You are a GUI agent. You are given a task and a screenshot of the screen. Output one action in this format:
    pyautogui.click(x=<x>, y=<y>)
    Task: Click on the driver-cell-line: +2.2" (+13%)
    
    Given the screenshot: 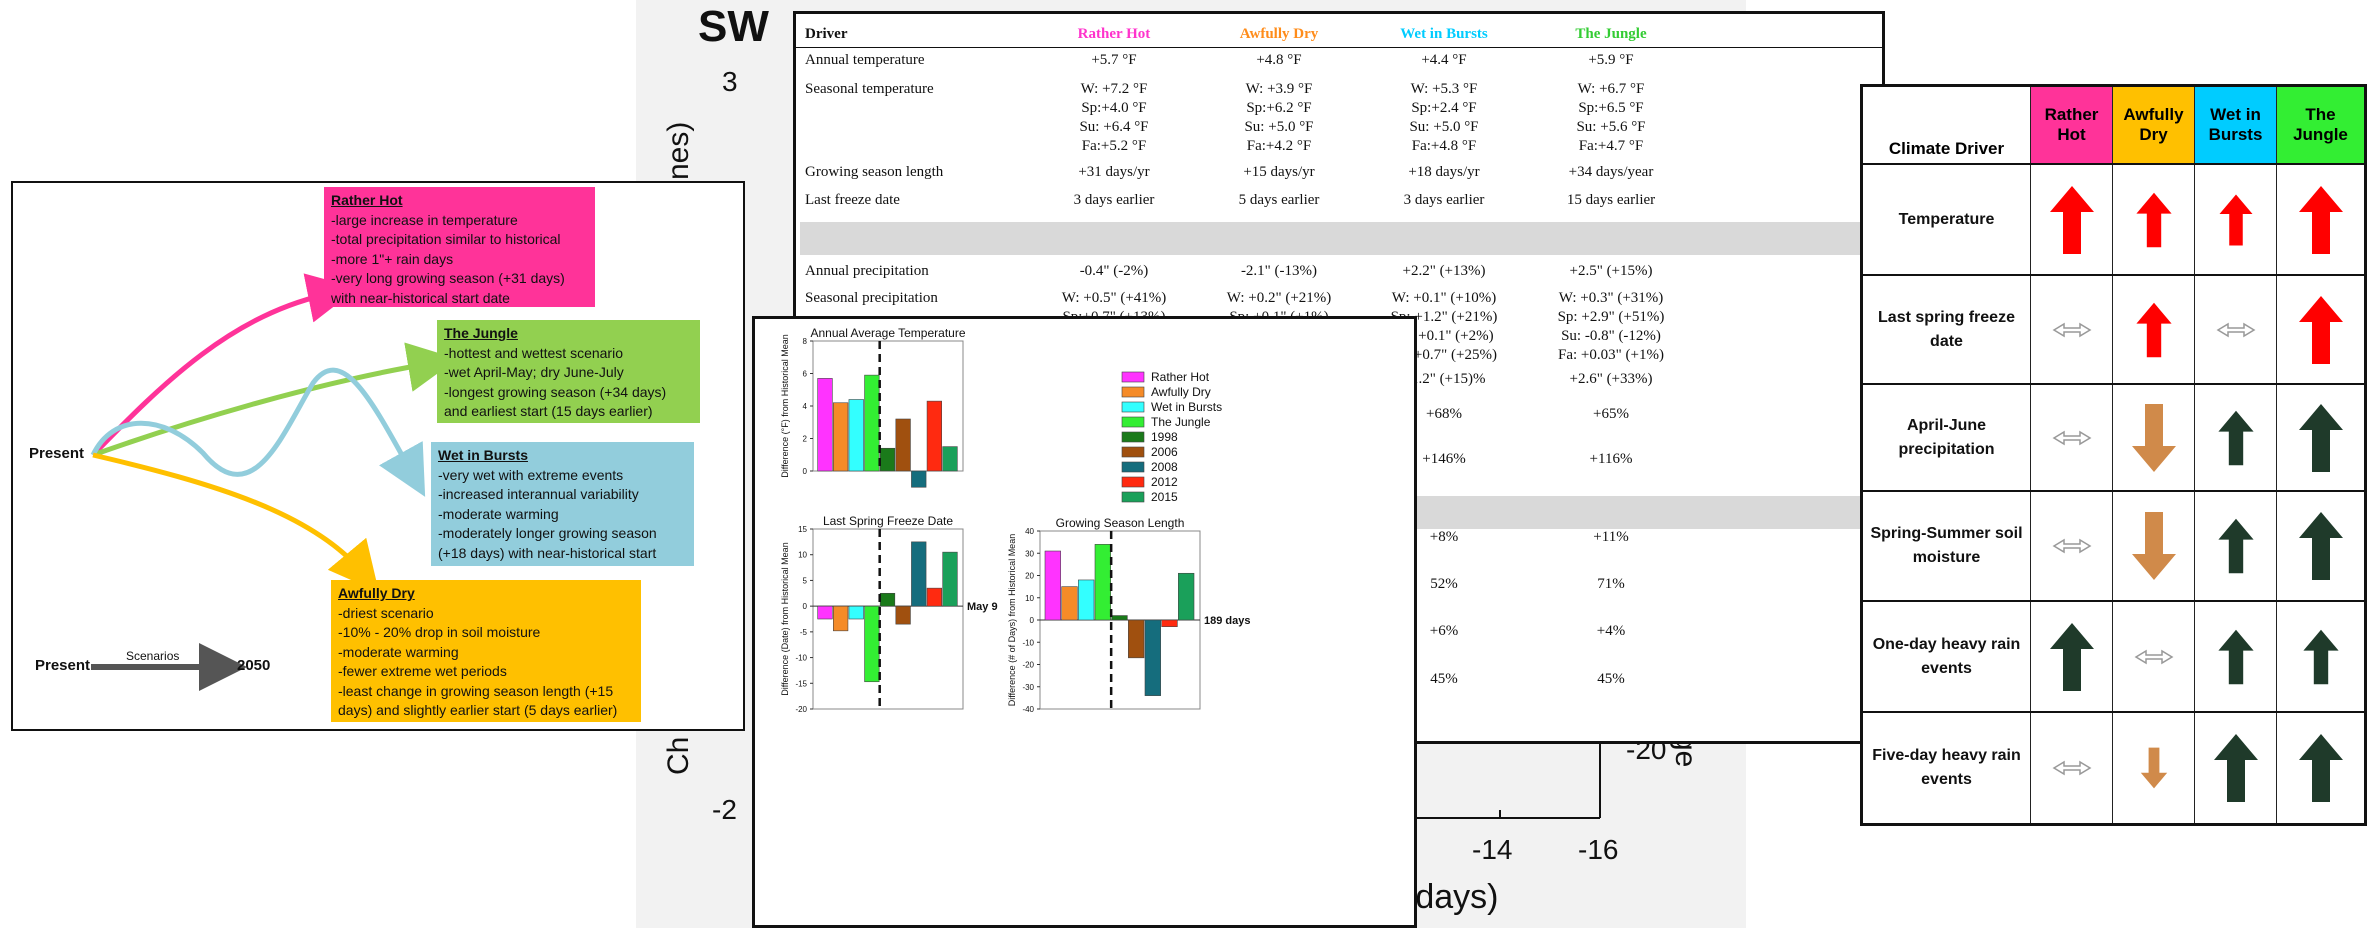 What is the action you would take?
    pyautogui.click(x=1444, y=271)
    